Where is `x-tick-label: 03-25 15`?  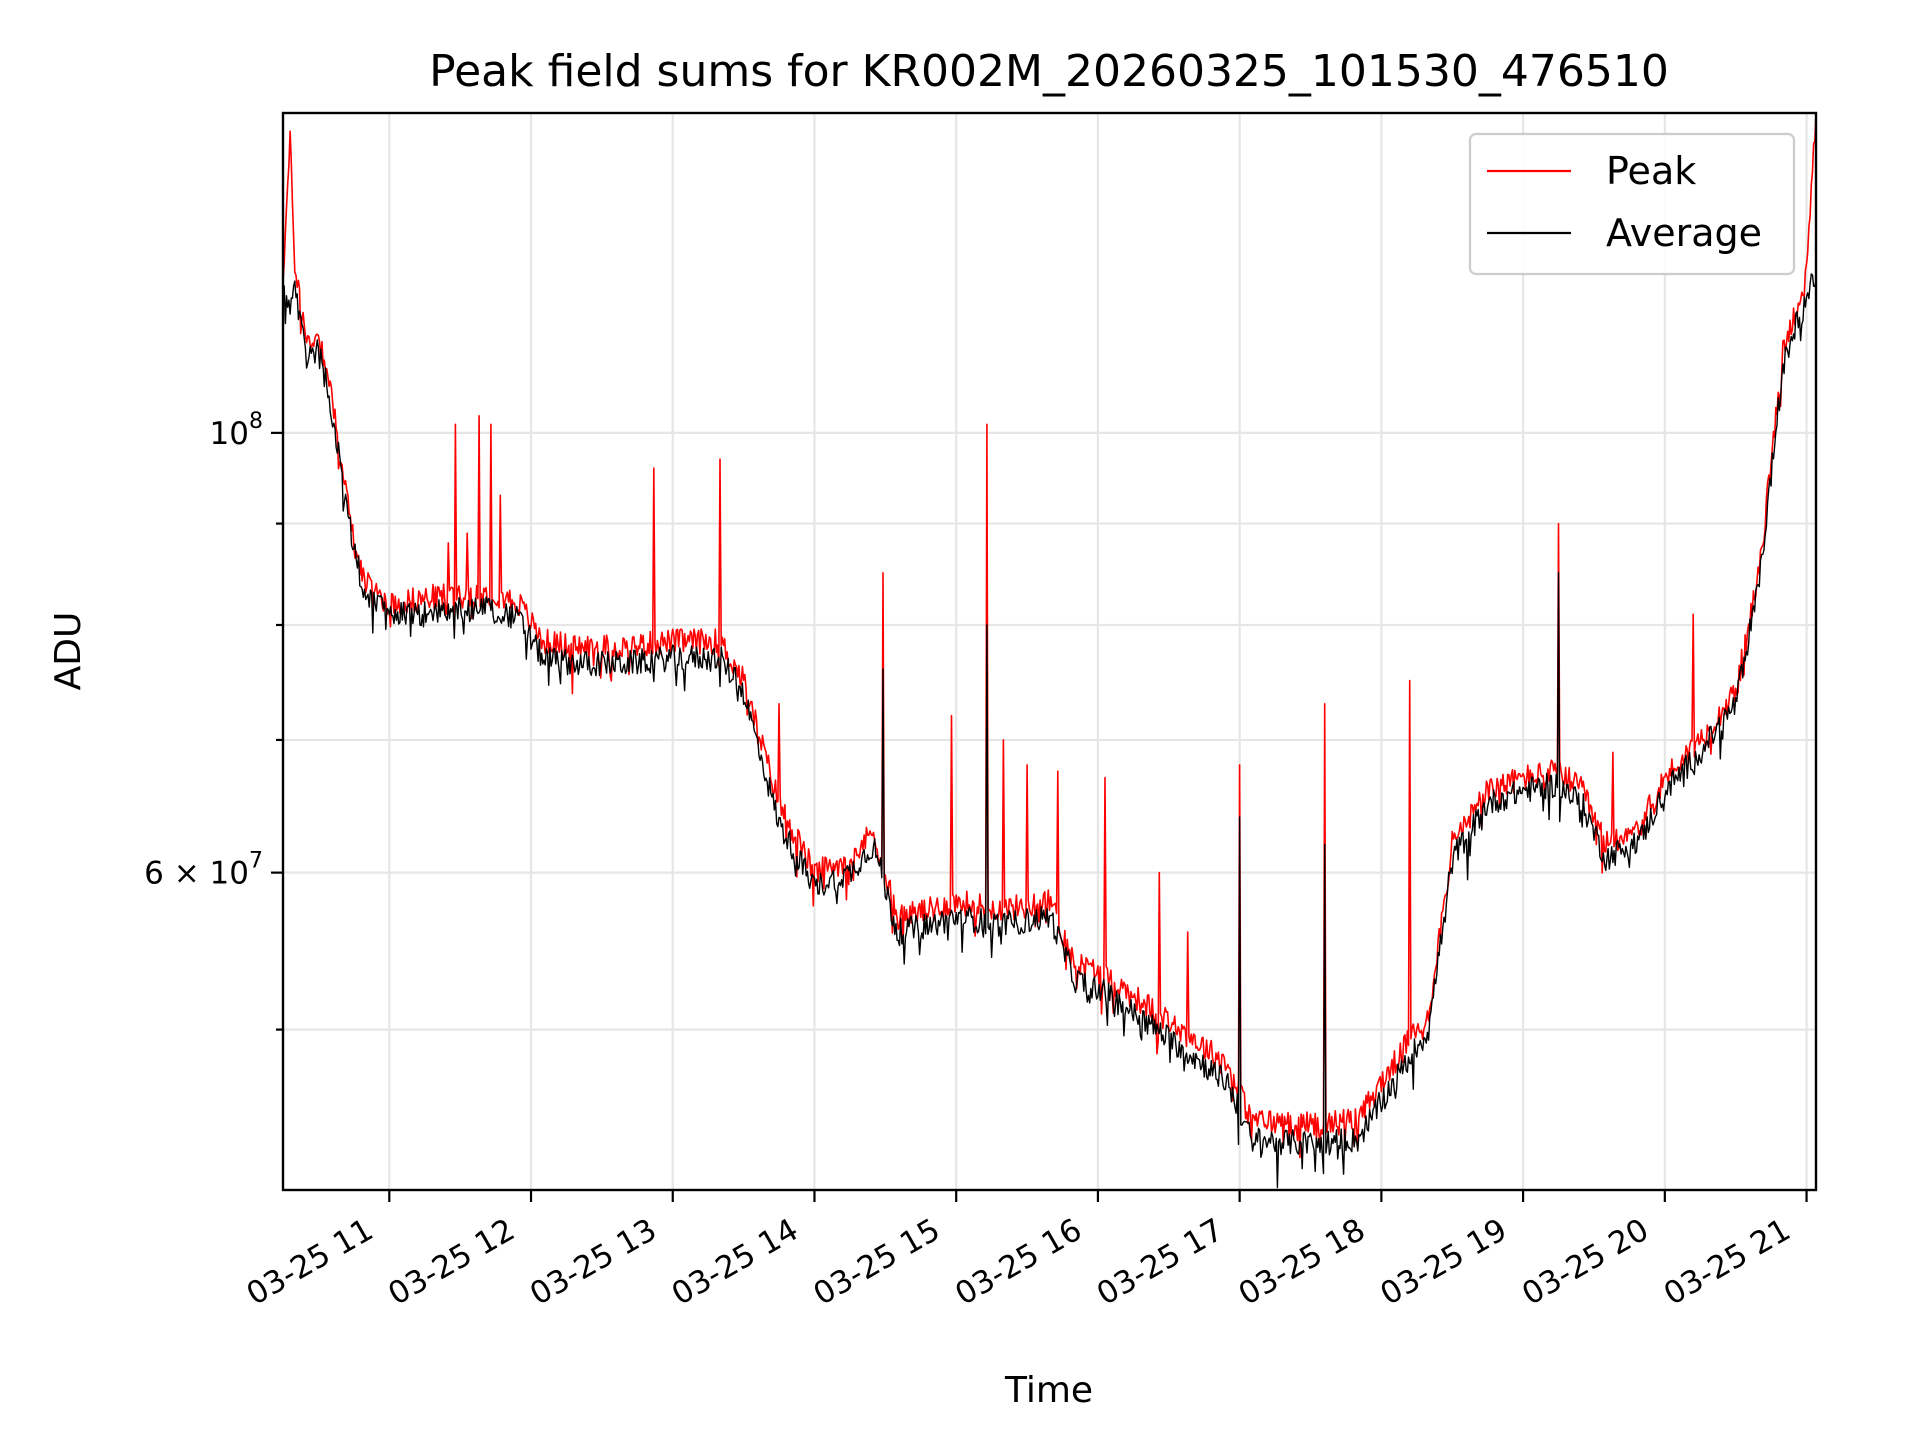 x-tick-label: 03-25 15 is located at coordinates (876, 1262).